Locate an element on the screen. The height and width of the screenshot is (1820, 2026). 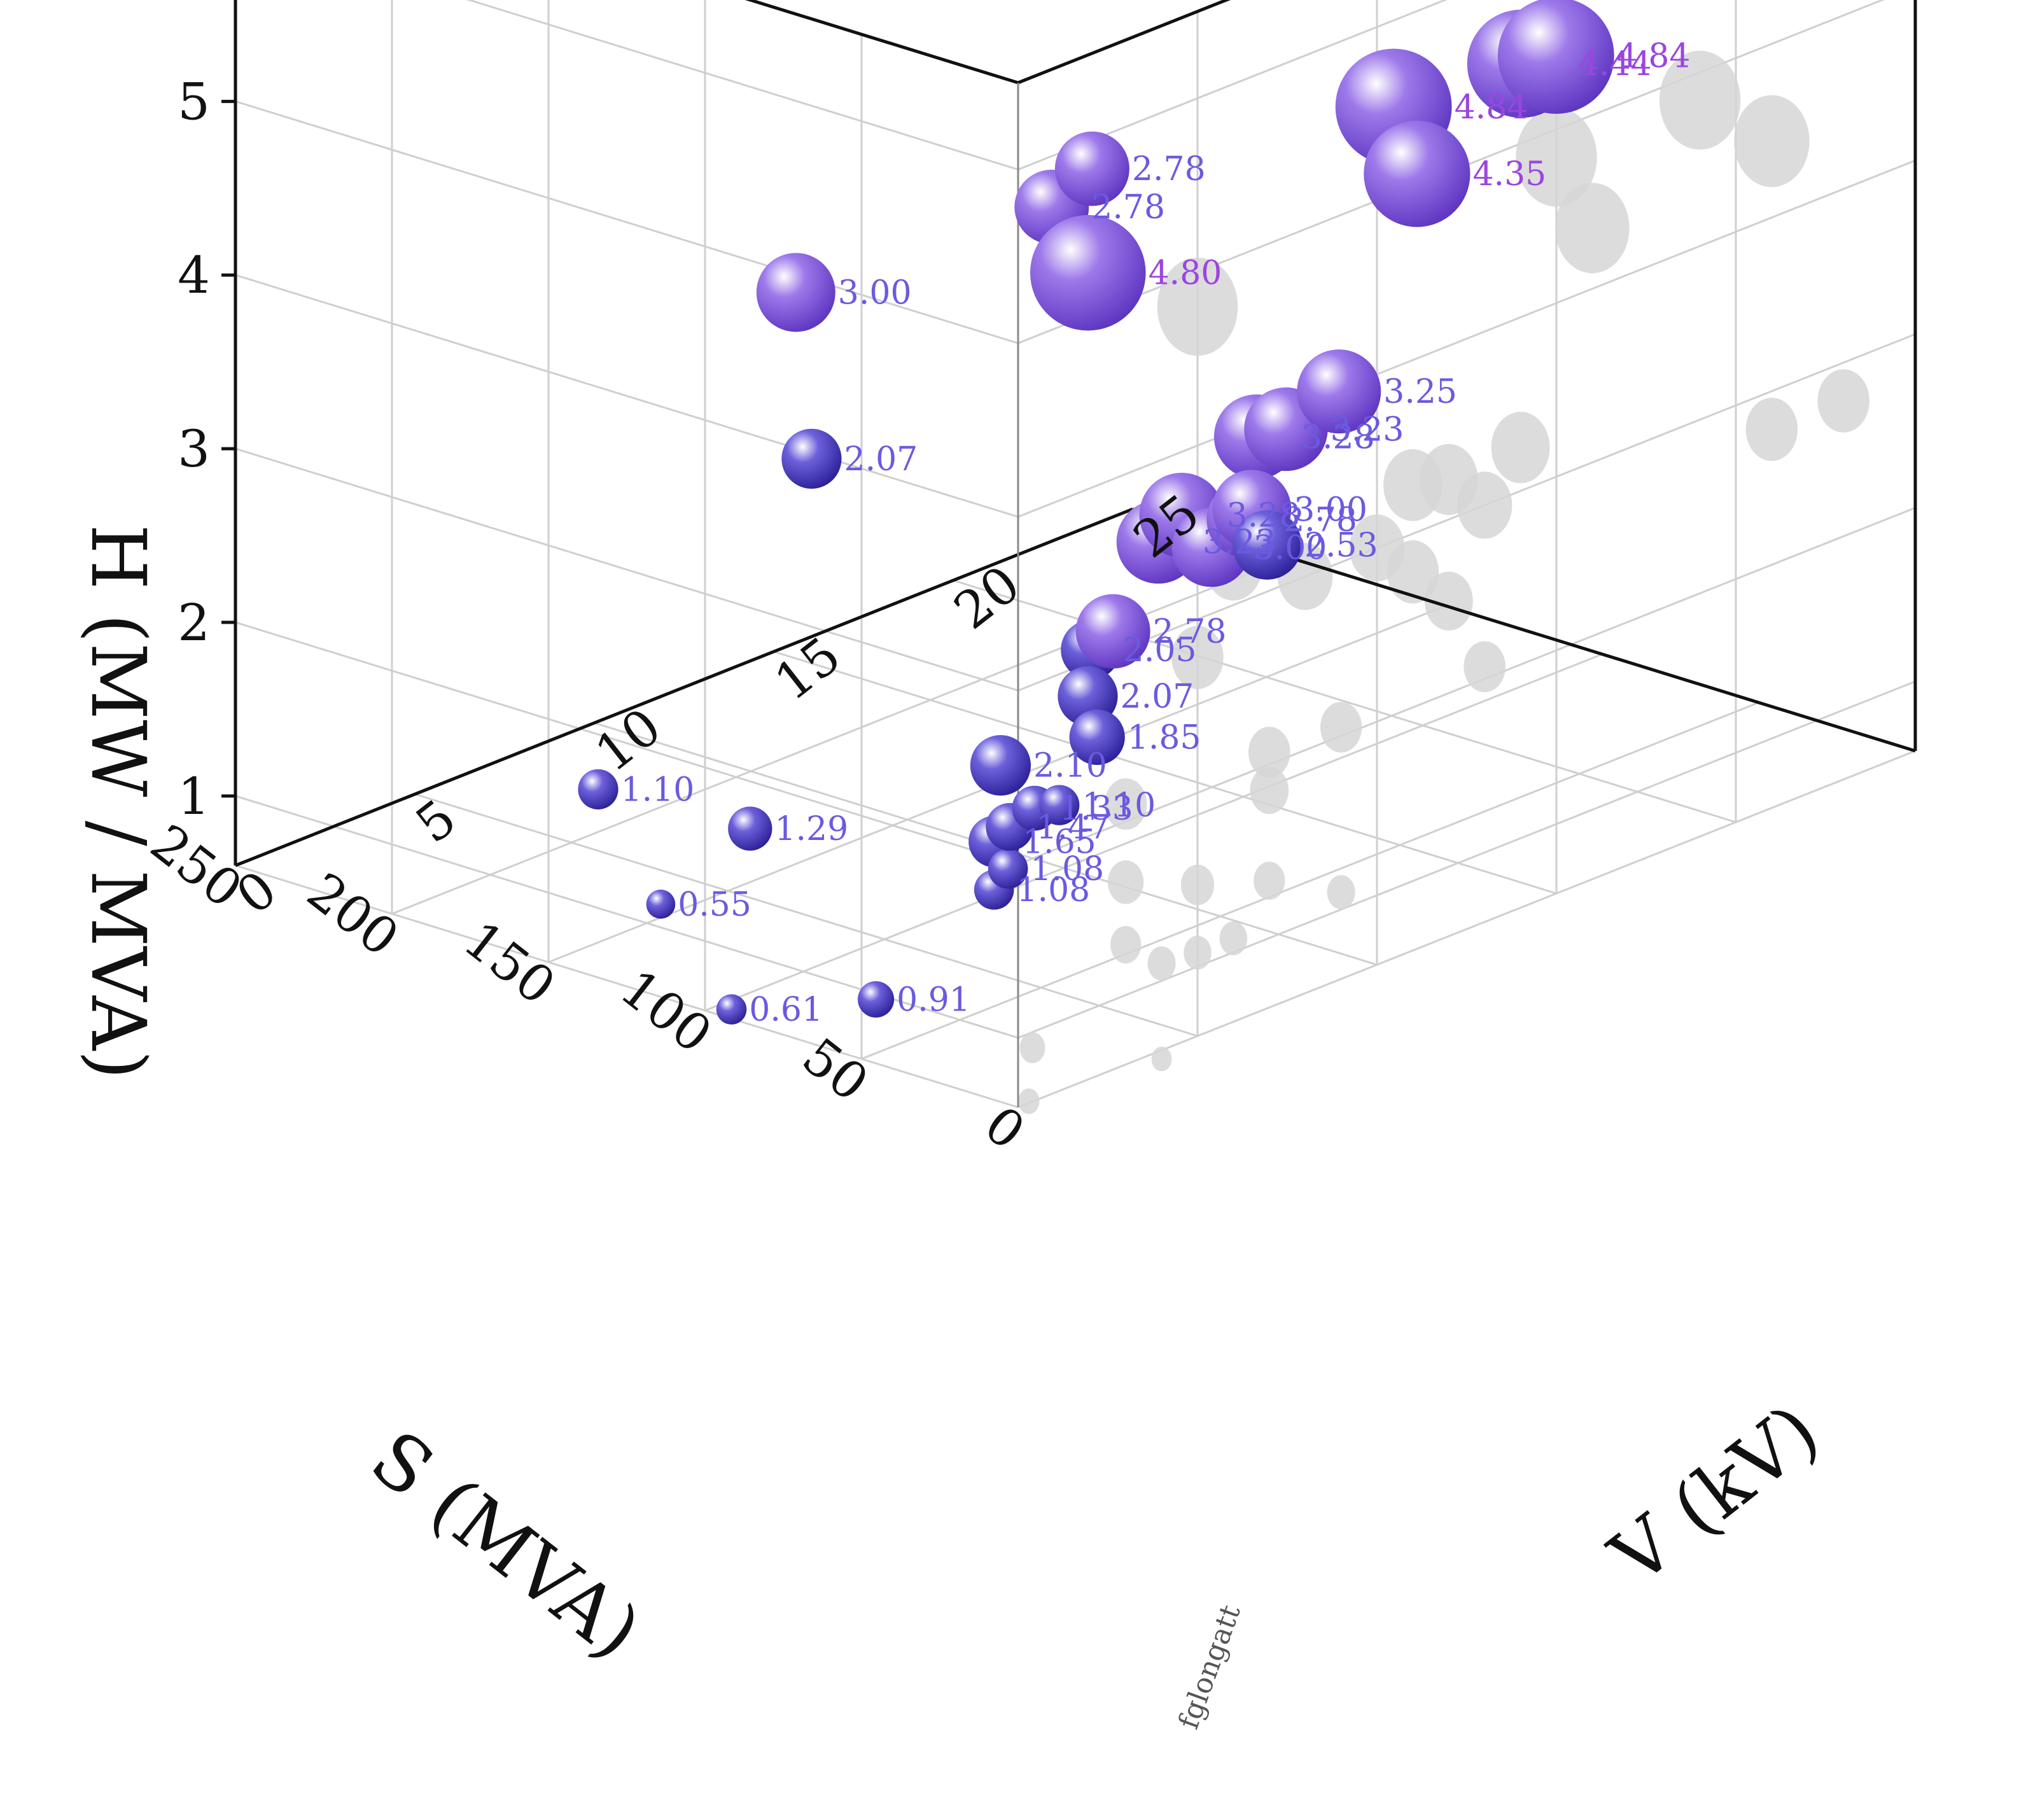
y-axis-title: V (kV) is located at coordinates (1713, 1494).